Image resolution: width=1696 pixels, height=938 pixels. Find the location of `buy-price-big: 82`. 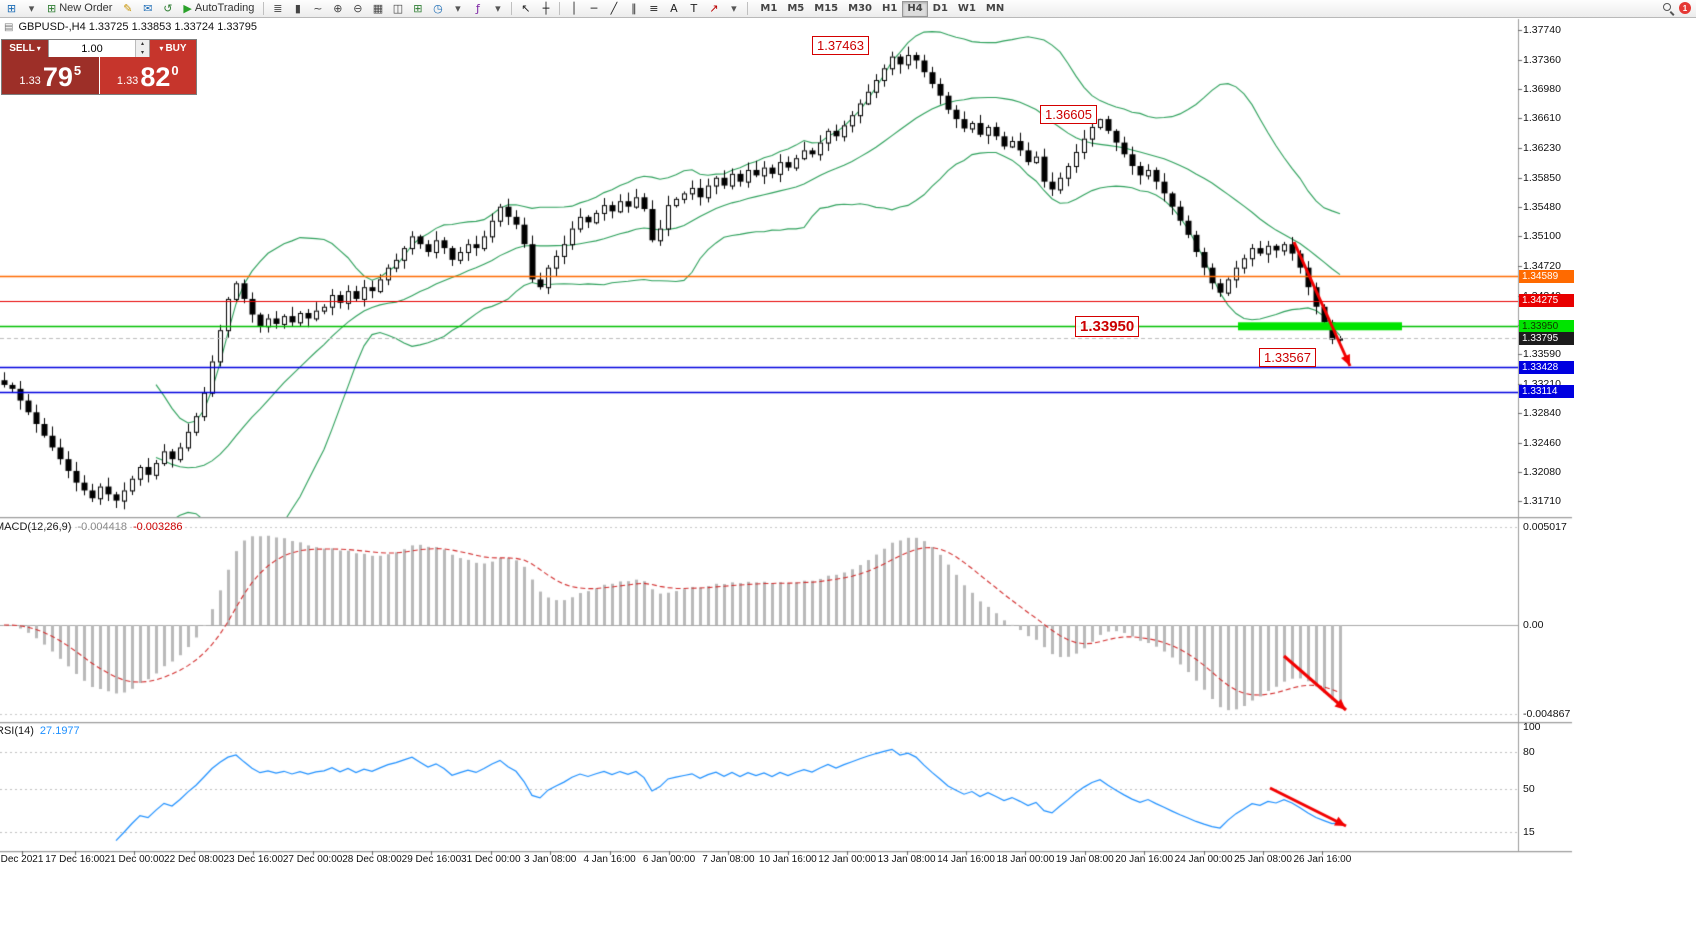

buy-price-big: 82 is located at coordinates (155, 77).